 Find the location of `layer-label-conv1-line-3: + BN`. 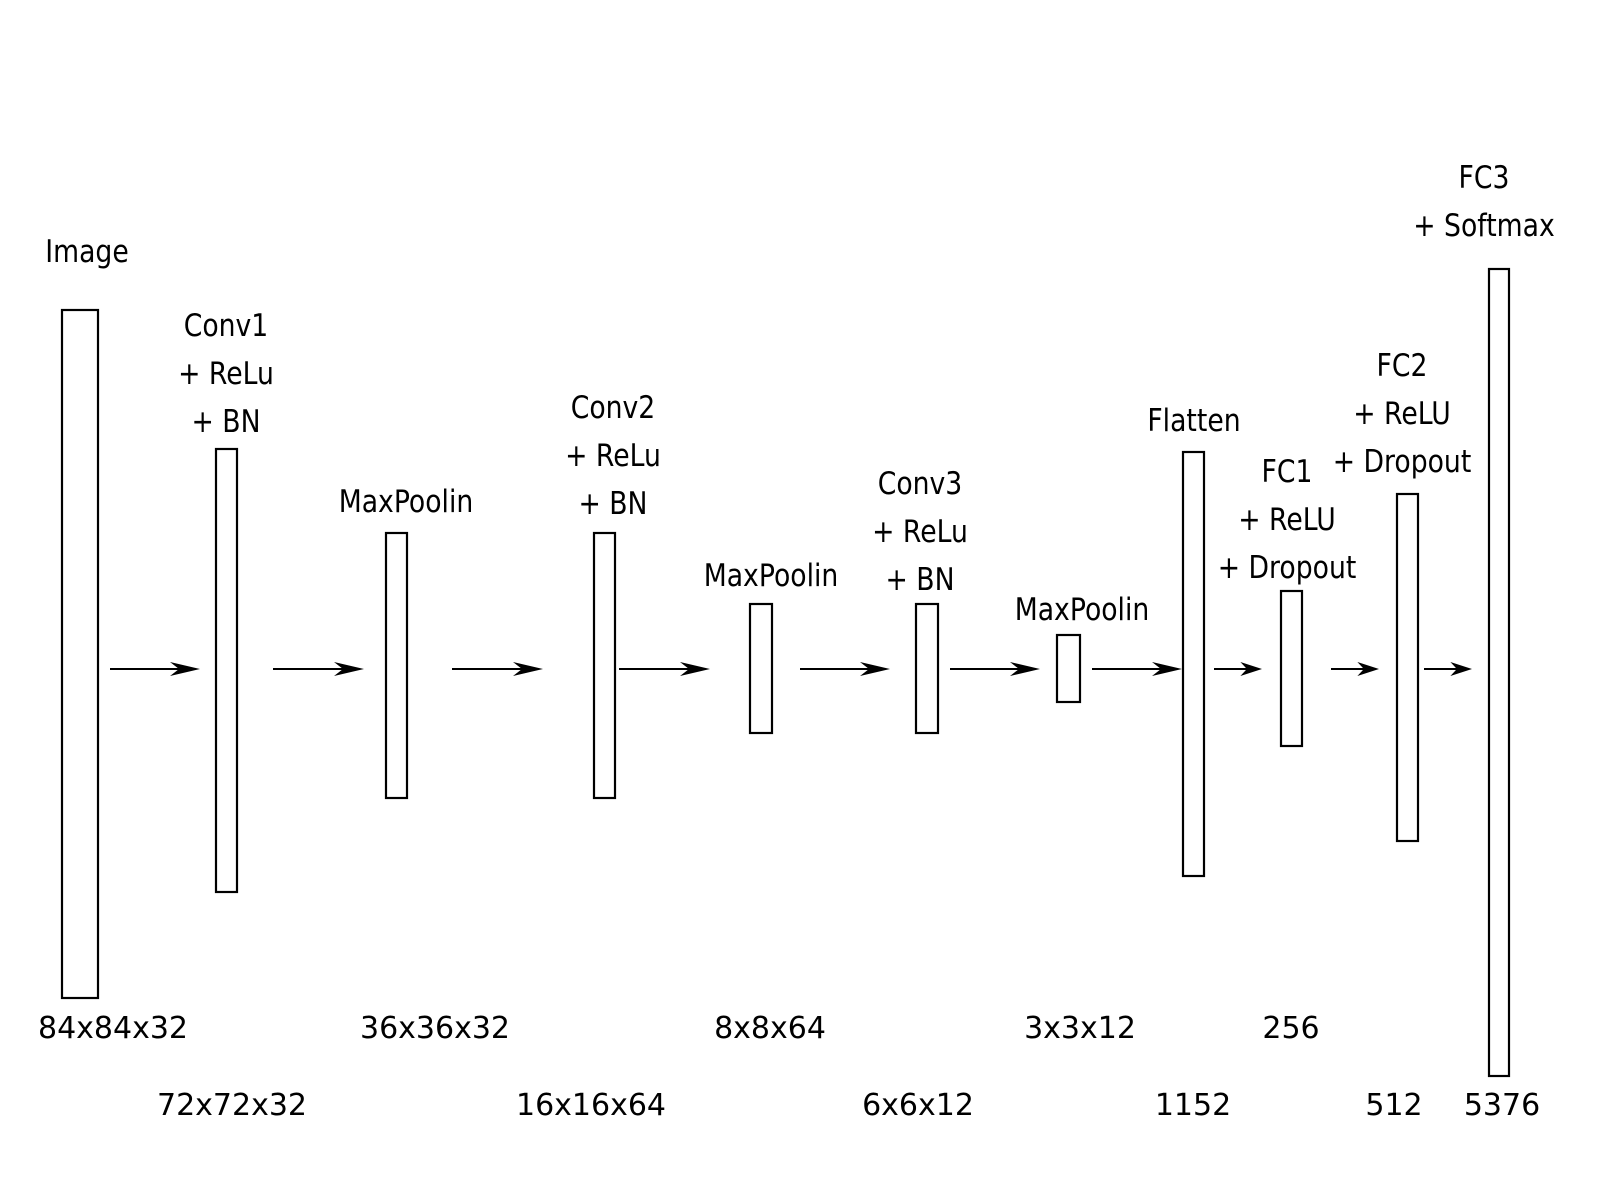

layer-label-conv1-line-3: + BN is located at coordinates (225, 421).